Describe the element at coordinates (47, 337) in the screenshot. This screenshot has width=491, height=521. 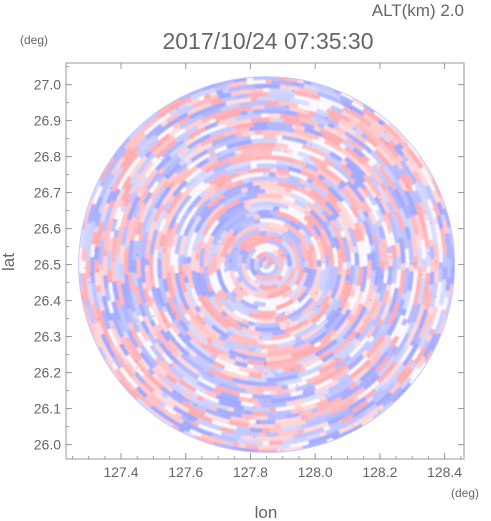
I see `y-tick-label: 26.3` at that location.